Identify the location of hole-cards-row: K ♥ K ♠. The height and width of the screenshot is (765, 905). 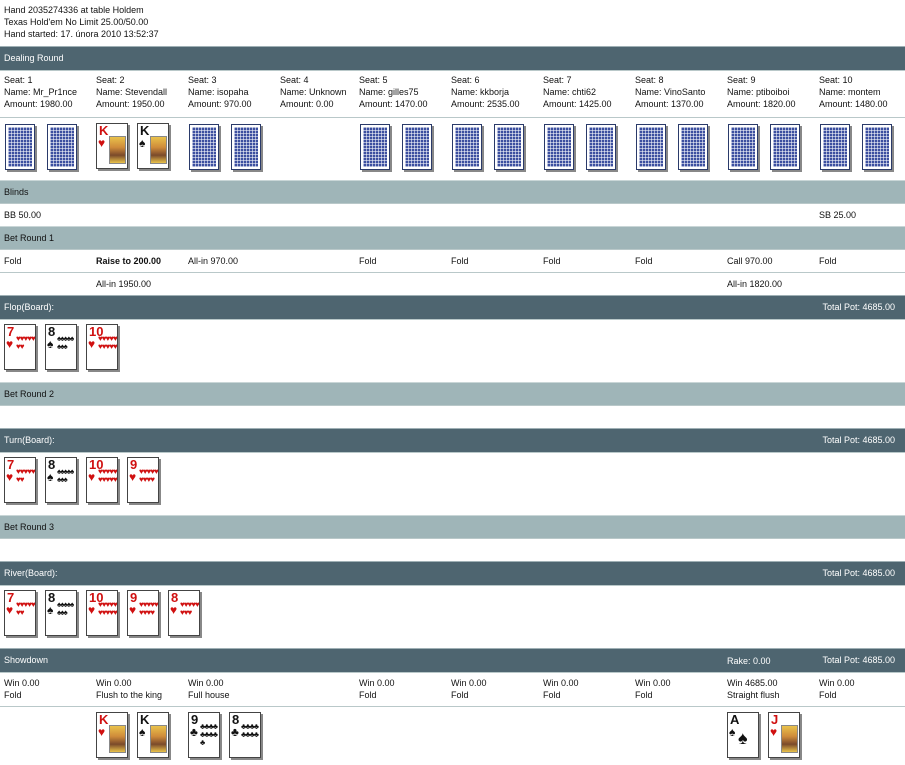
(452, 149).